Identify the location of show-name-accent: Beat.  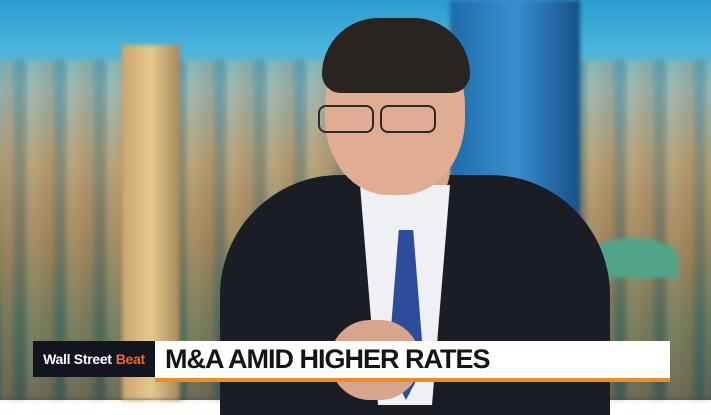
(130, 359).